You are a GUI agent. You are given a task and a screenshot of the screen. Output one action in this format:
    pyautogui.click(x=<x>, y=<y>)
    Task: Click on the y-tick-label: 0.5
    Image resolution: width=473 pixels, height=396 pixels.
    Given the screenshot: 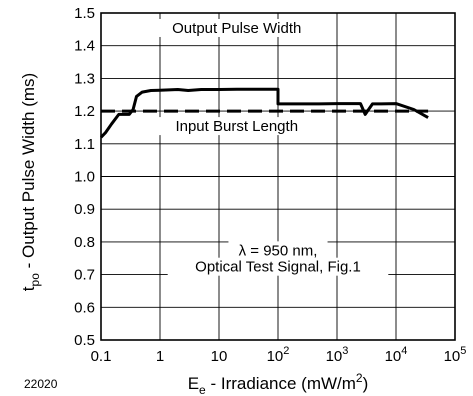 What is the action you would take?
    pyautogui.click(x=84, y=340)
    